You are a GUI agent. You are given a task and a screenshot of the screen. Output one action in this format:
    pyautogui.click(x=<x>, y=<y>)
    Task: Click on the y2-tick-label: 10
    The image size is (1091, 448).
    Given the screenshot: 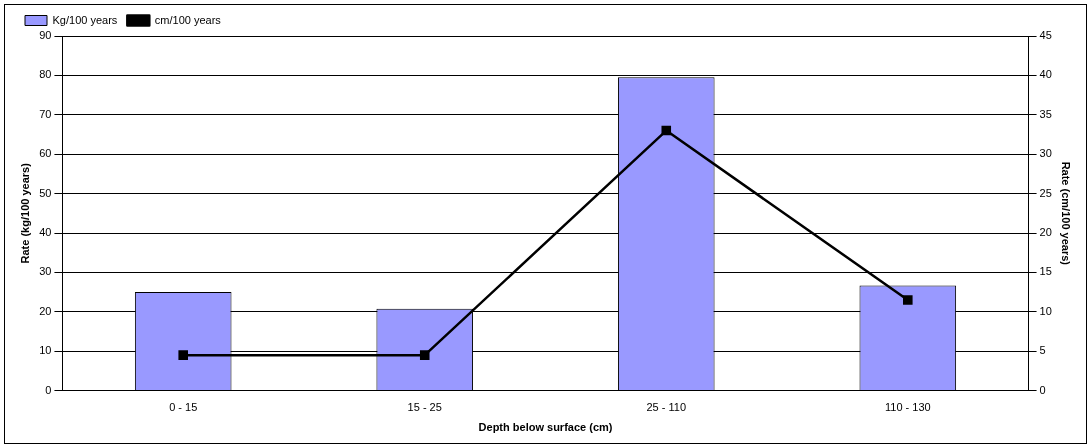 What is the action you would take?
    pyautogui.click(x=1045, y=310)
    